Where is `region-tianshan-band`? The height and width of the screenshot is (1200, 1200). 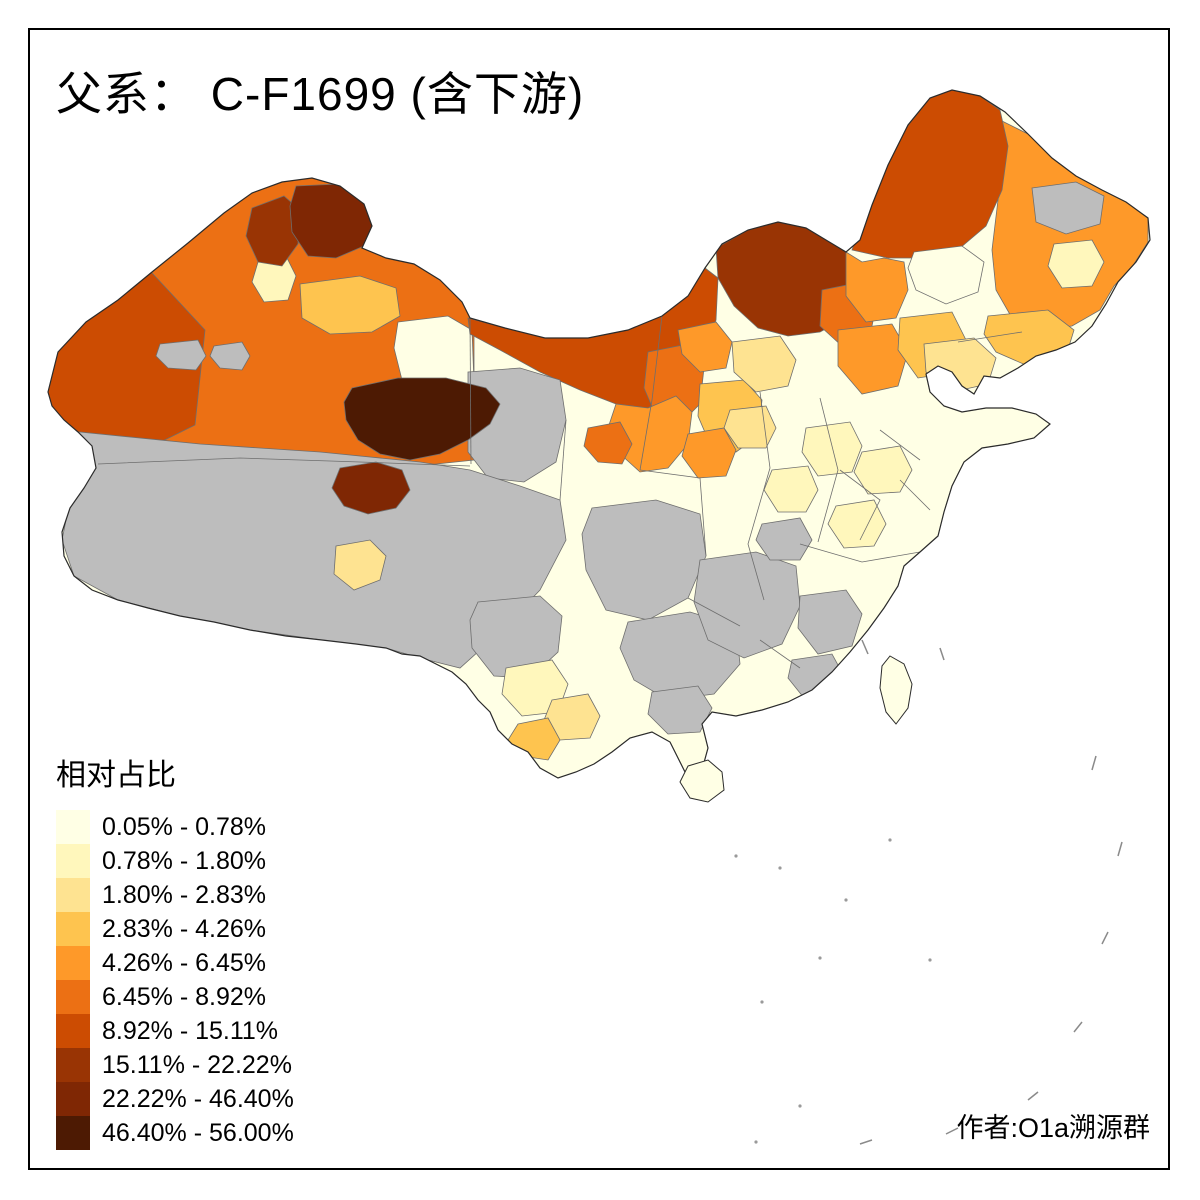 region-tianshan-band is located at coordinates (350, 305).